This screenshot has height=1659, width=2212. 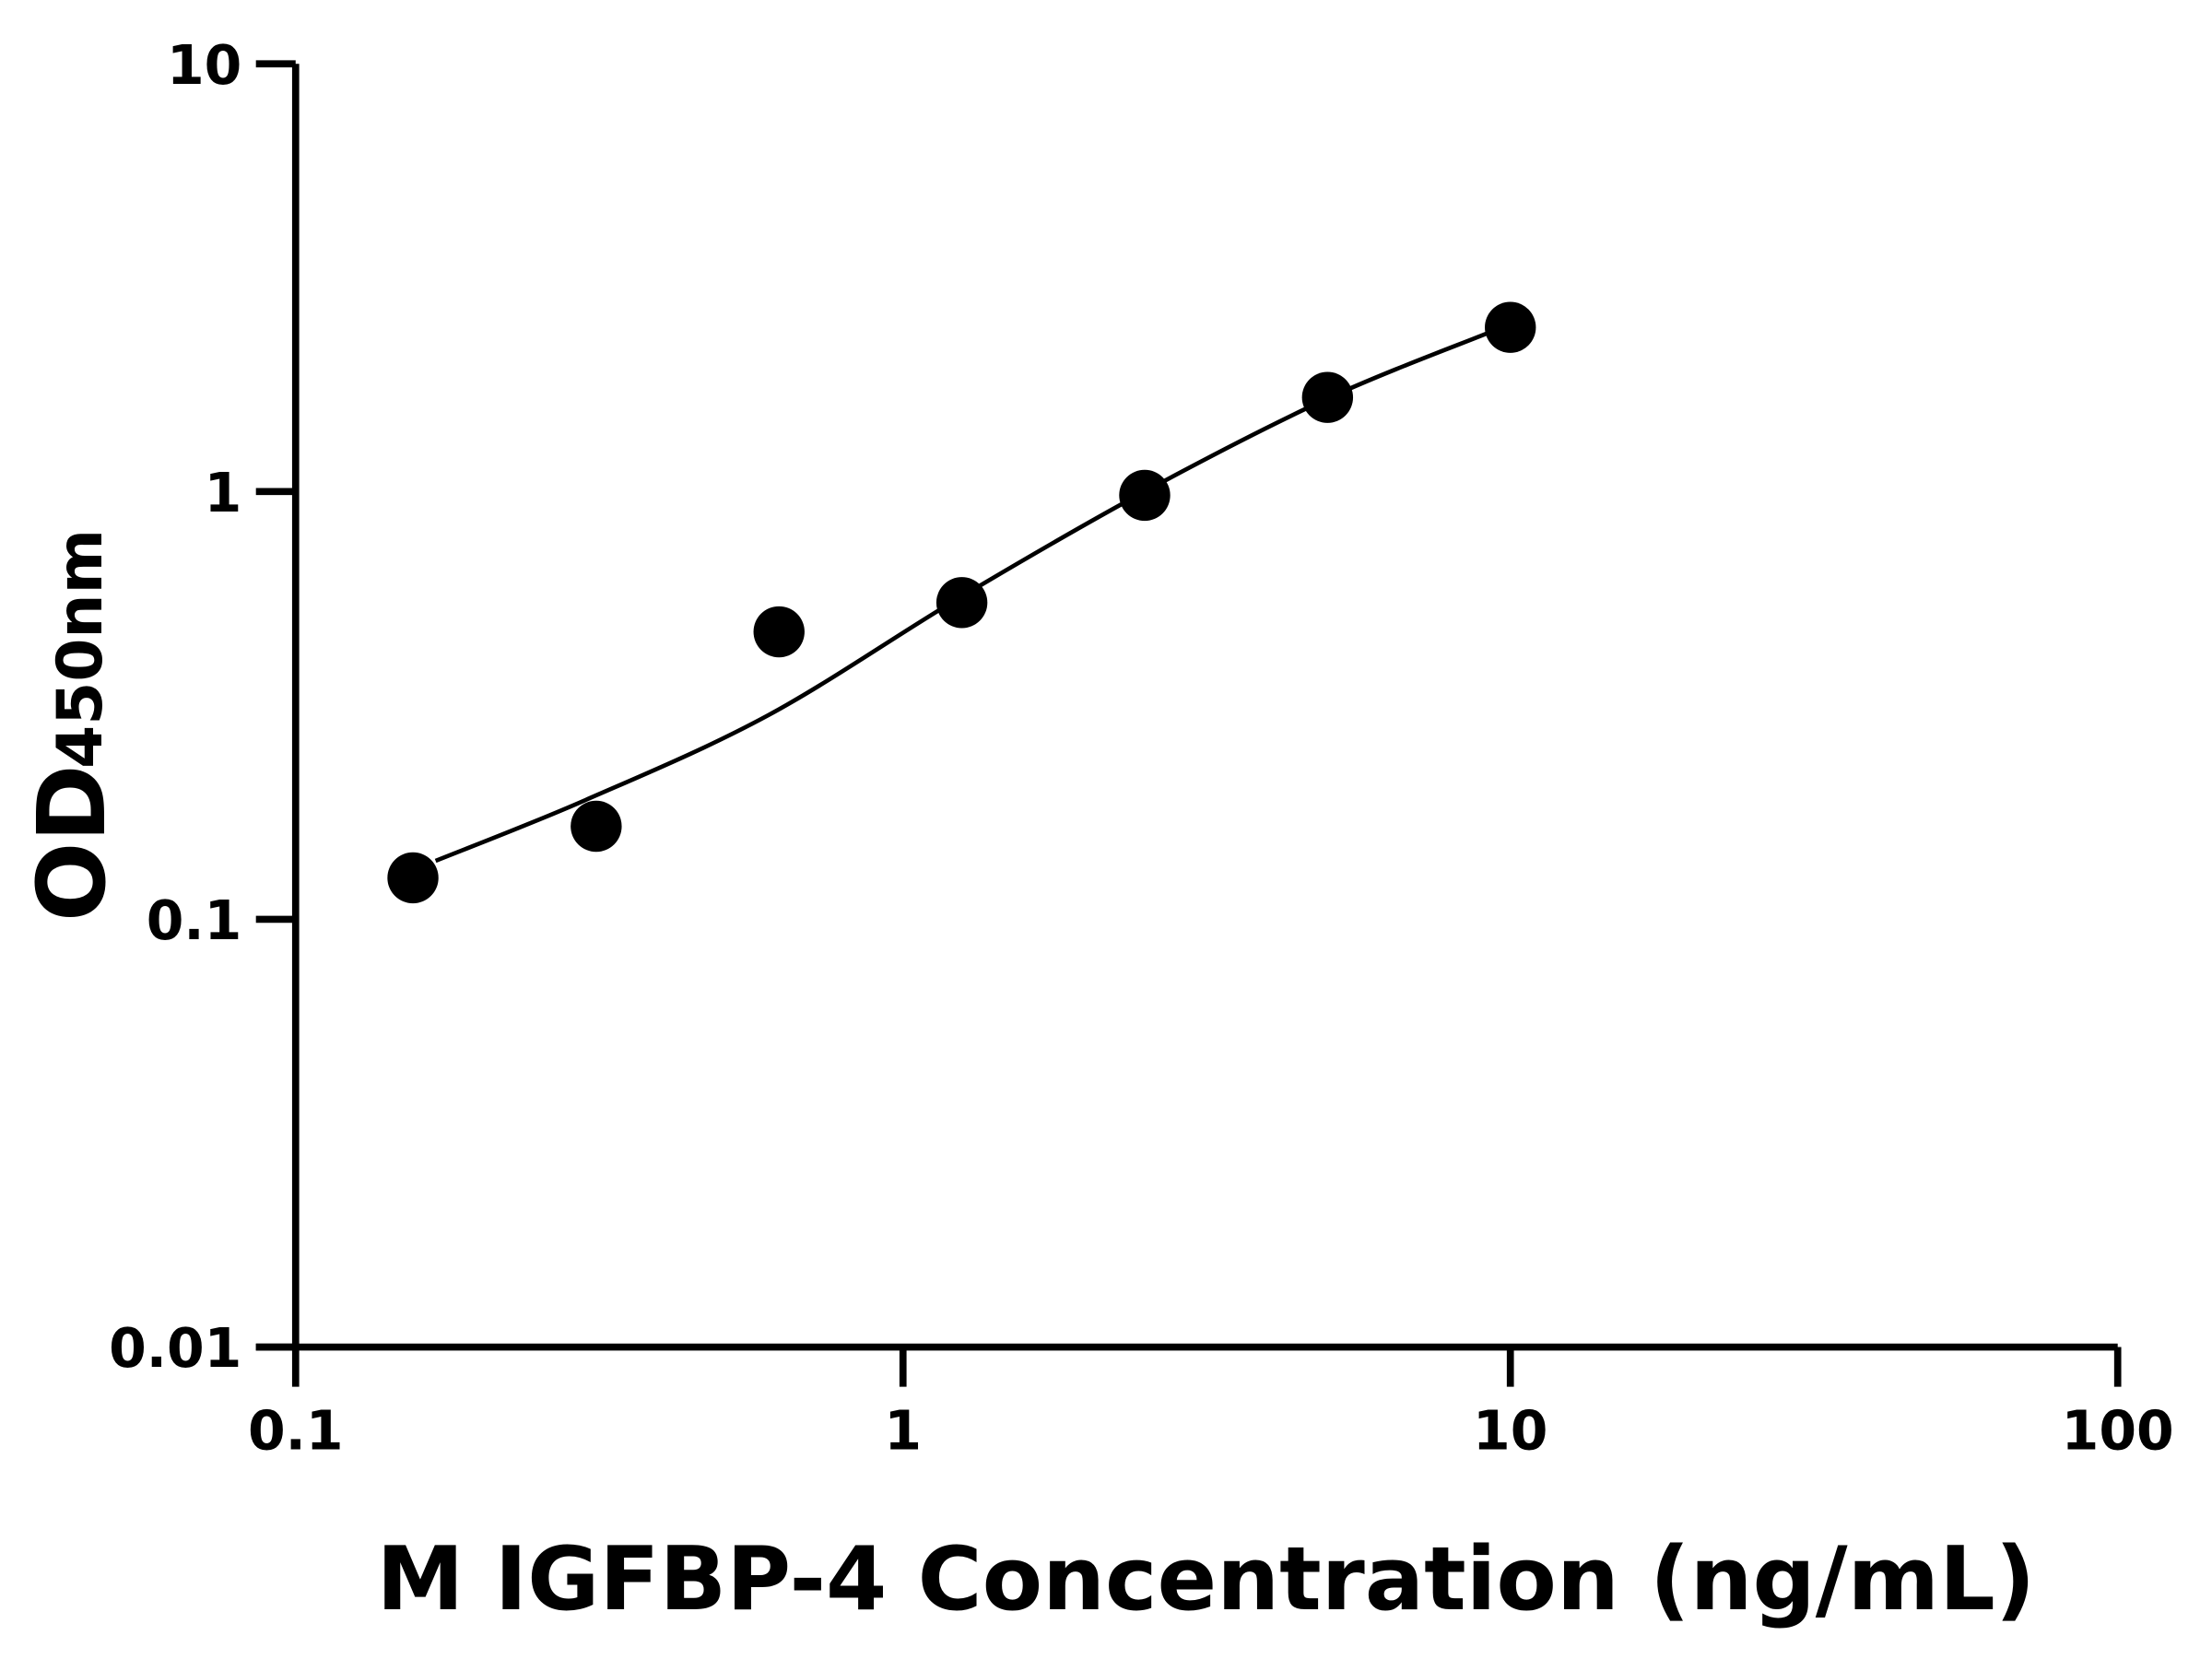 What do you see at coordinates (175, 1348) in the screenshot?
I see `y-tick-label: 0.01` at bounding box center [175, 1348].